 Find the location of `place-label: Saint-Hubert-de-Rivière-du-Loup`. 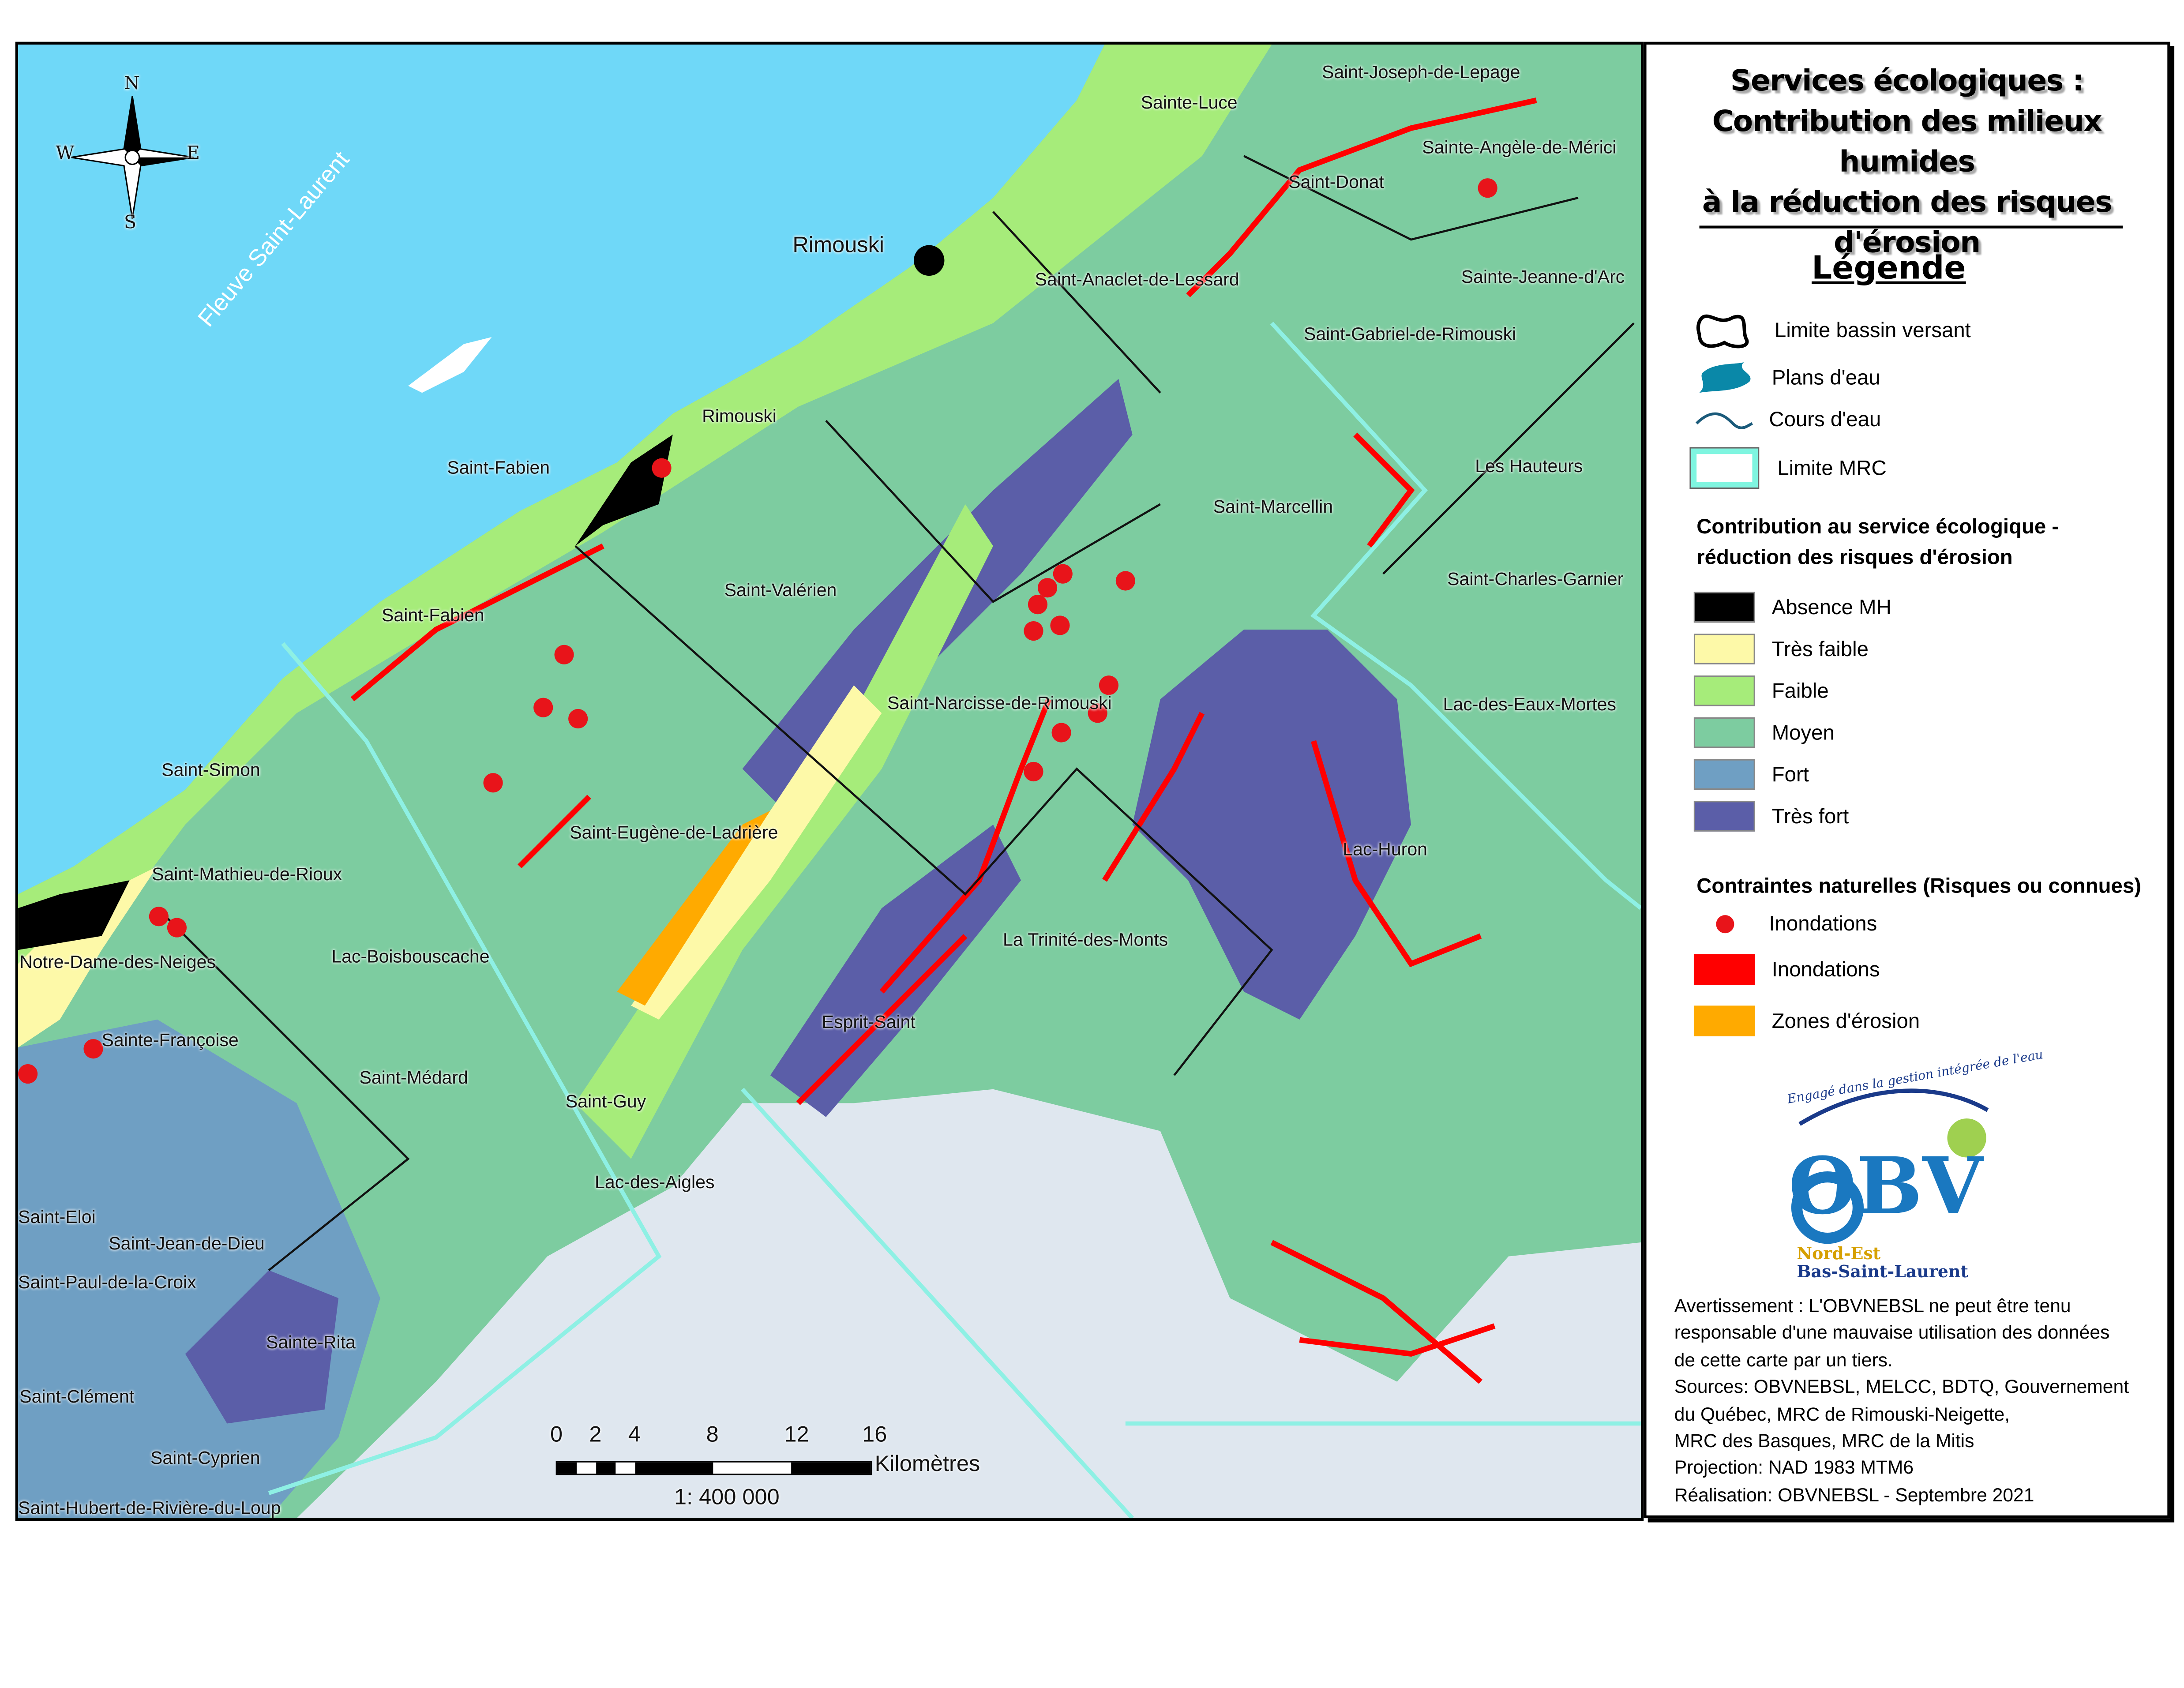

place-label: Saint-Hubert-de-Rivière-du-Loup is located at coordinates (149, 1508).